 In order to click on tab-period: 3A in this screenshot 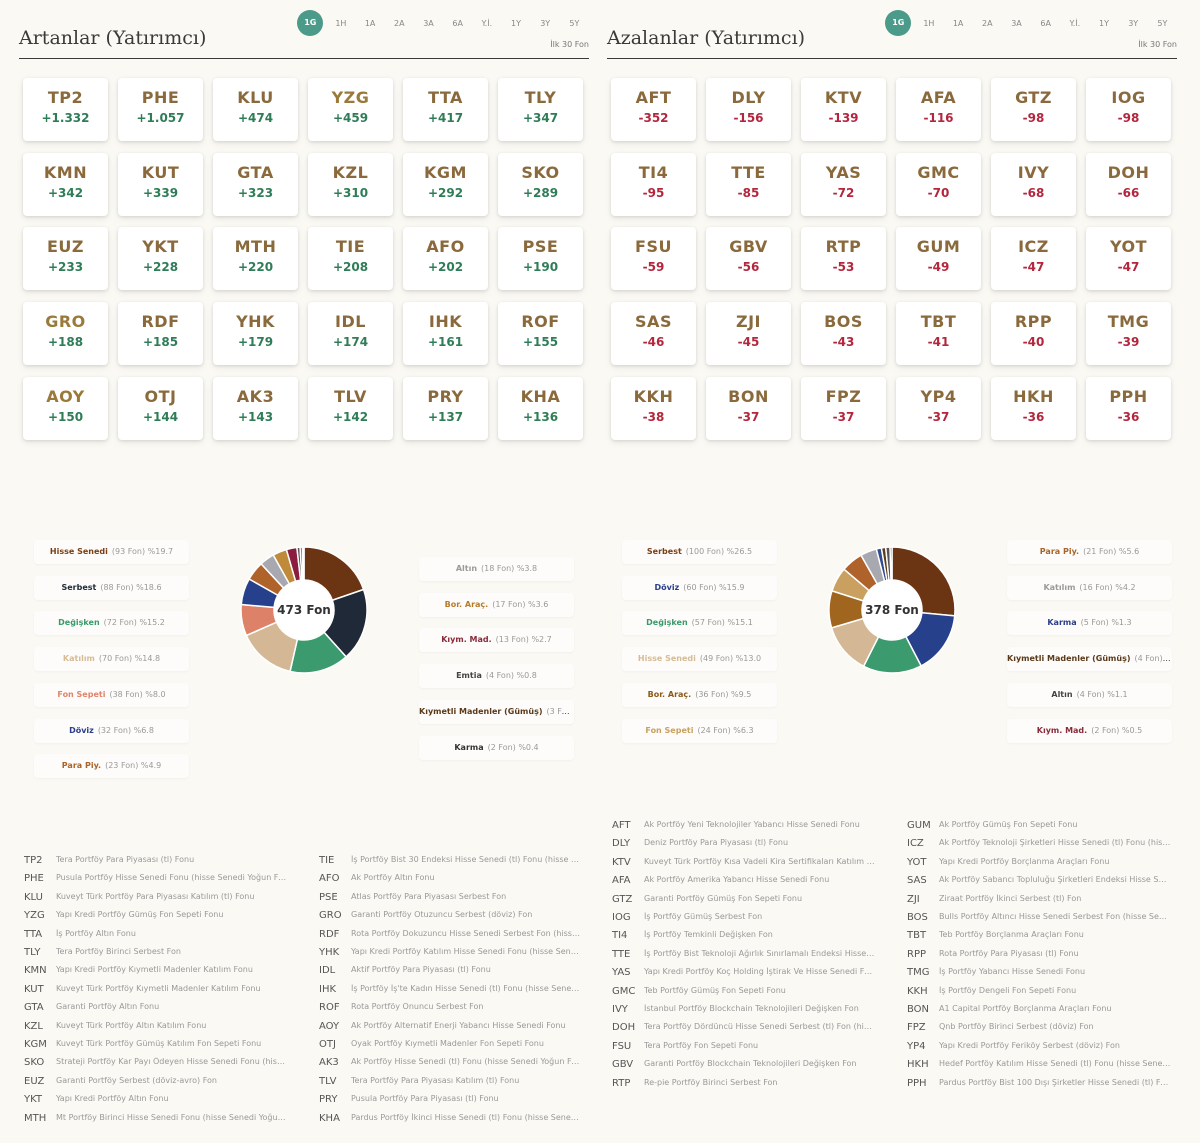, I will do `click(1016, 23)`.